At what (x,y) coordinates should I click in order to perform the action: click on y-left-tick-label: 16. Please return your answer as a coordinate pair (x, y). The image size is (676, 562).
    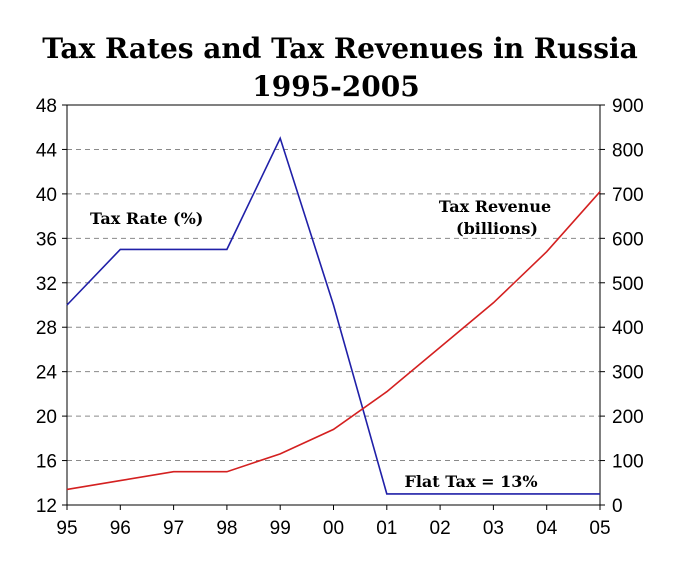
    Looking at the image, I should click on (46, 462).